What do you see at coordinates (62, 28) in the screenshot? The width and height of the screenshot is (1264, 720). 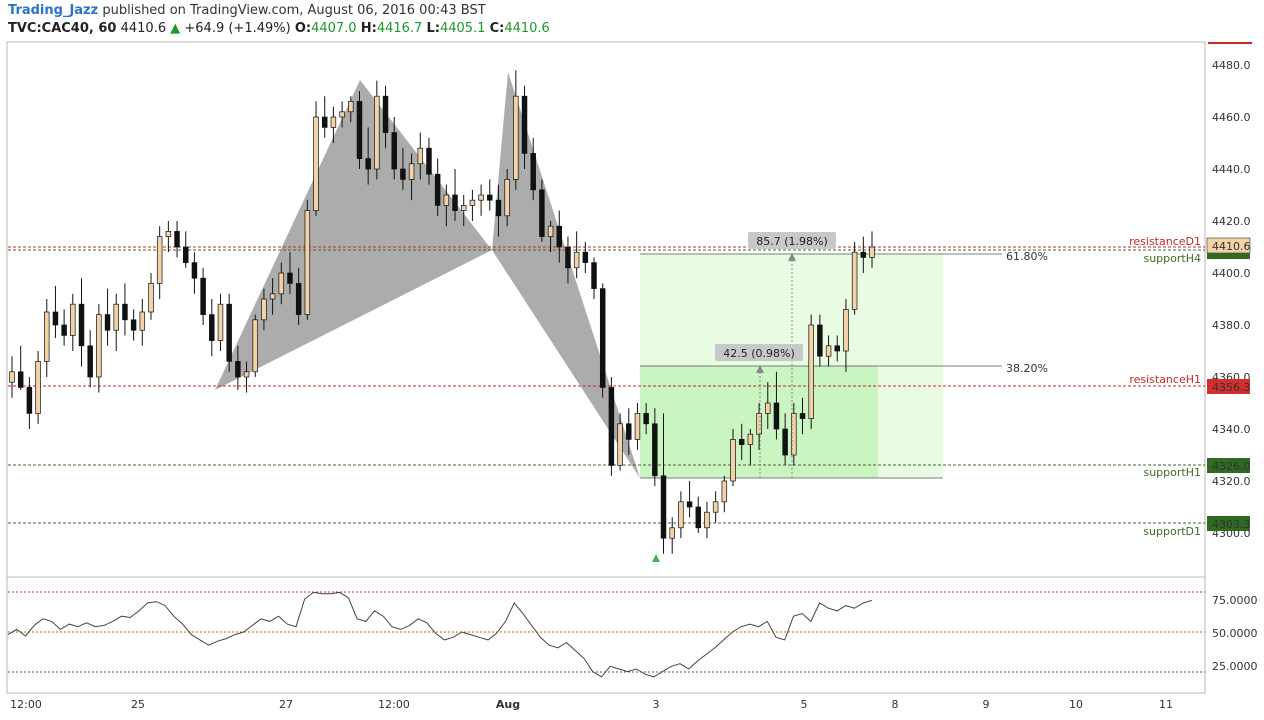 I see `symbol-label: TVC:CAC40, 60` at bounding box center [62, 28].